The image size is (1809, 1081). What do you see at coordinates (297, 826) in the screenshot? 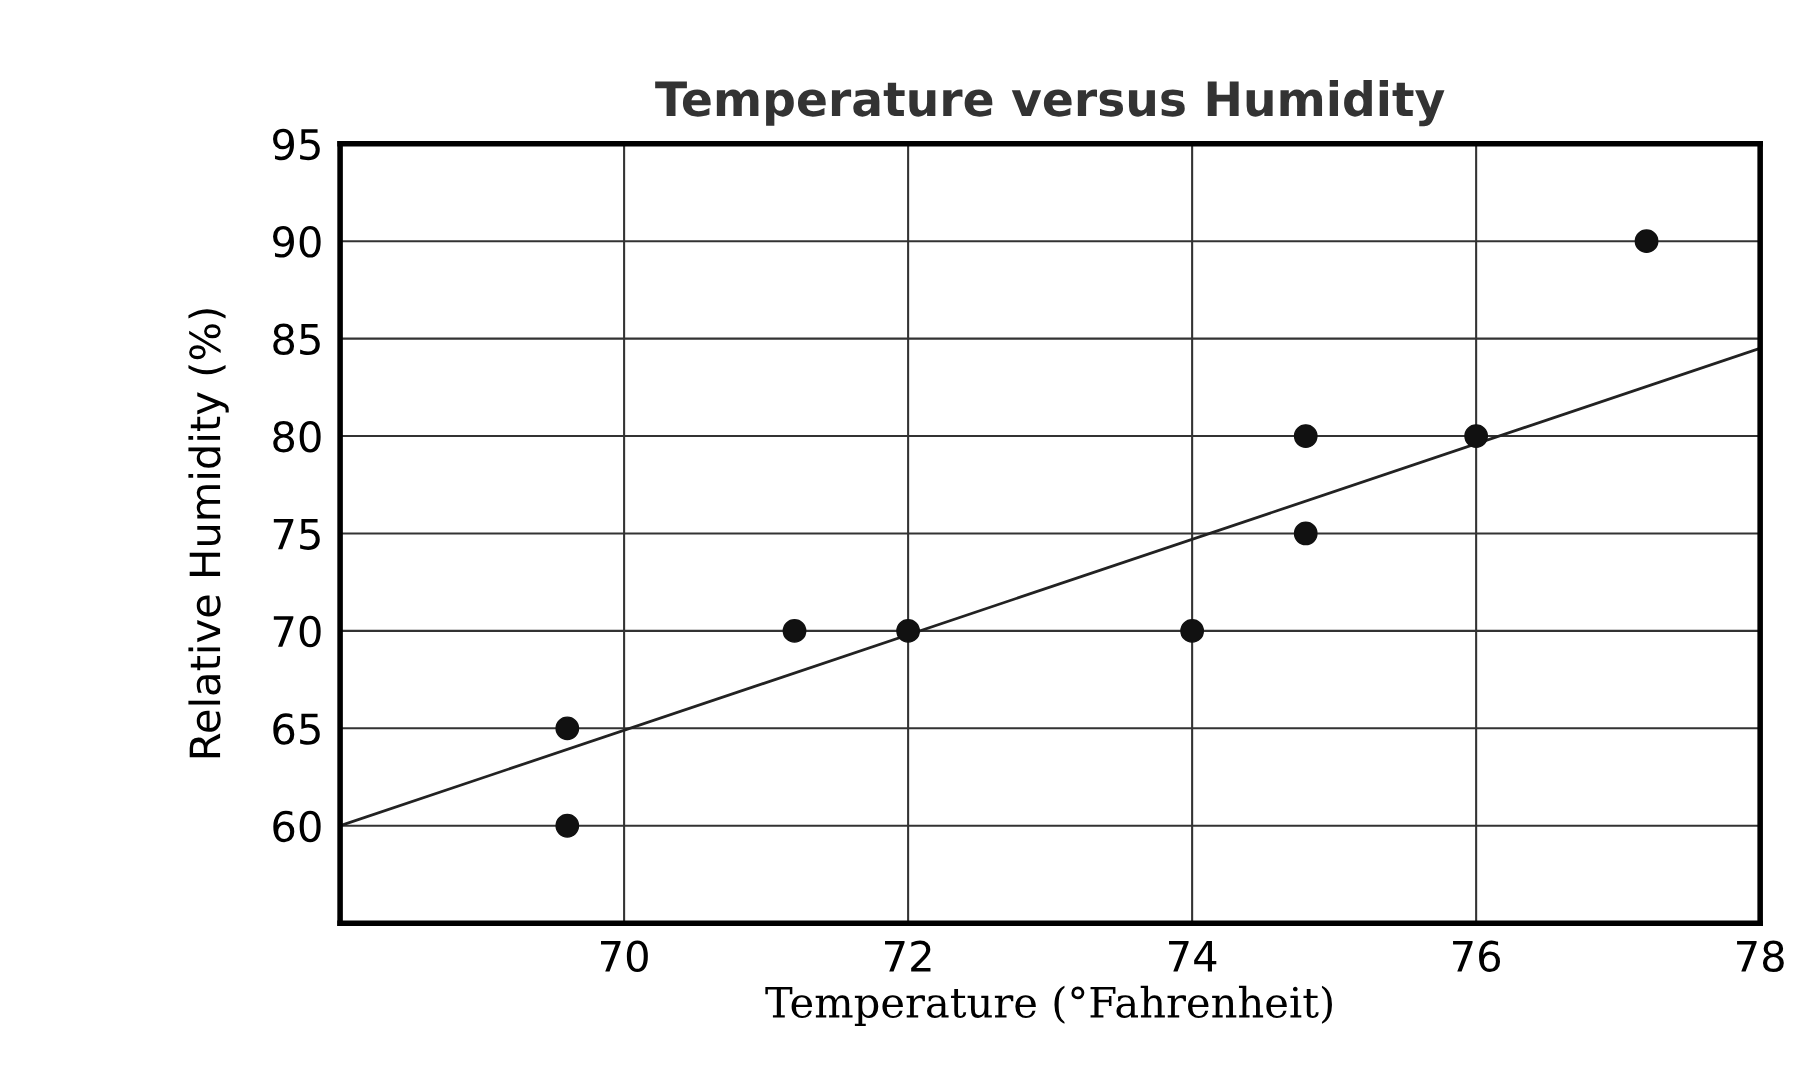
I see `y-tick-label: 60` at bounding box center [297, 826].